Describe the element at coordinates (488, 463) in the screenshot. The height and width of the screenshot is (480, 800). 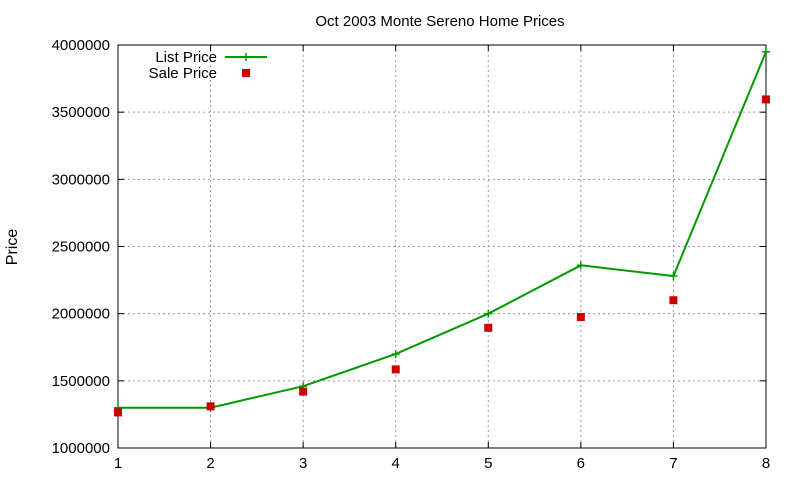
I see `x-tick-label: 5` at that location.